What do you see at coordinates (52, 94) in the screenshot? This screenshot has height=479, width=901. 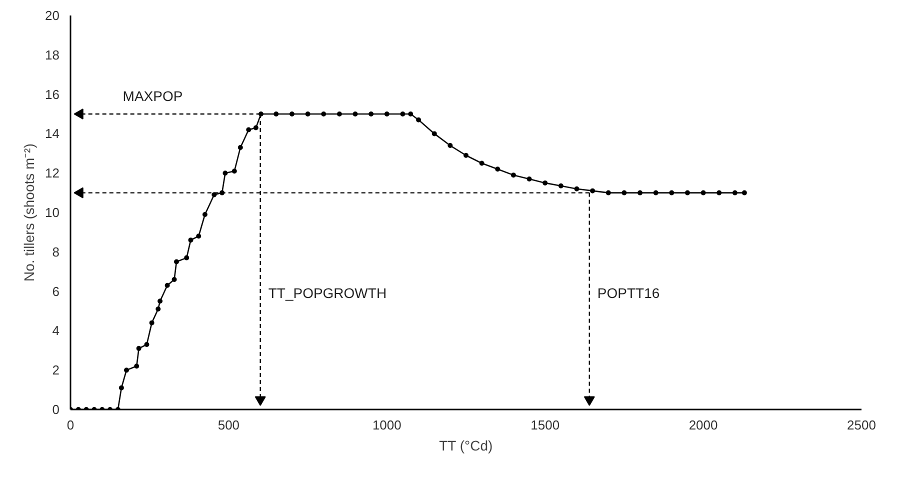 I see `y-tick-label: 16` at bounding box center [52, 94].